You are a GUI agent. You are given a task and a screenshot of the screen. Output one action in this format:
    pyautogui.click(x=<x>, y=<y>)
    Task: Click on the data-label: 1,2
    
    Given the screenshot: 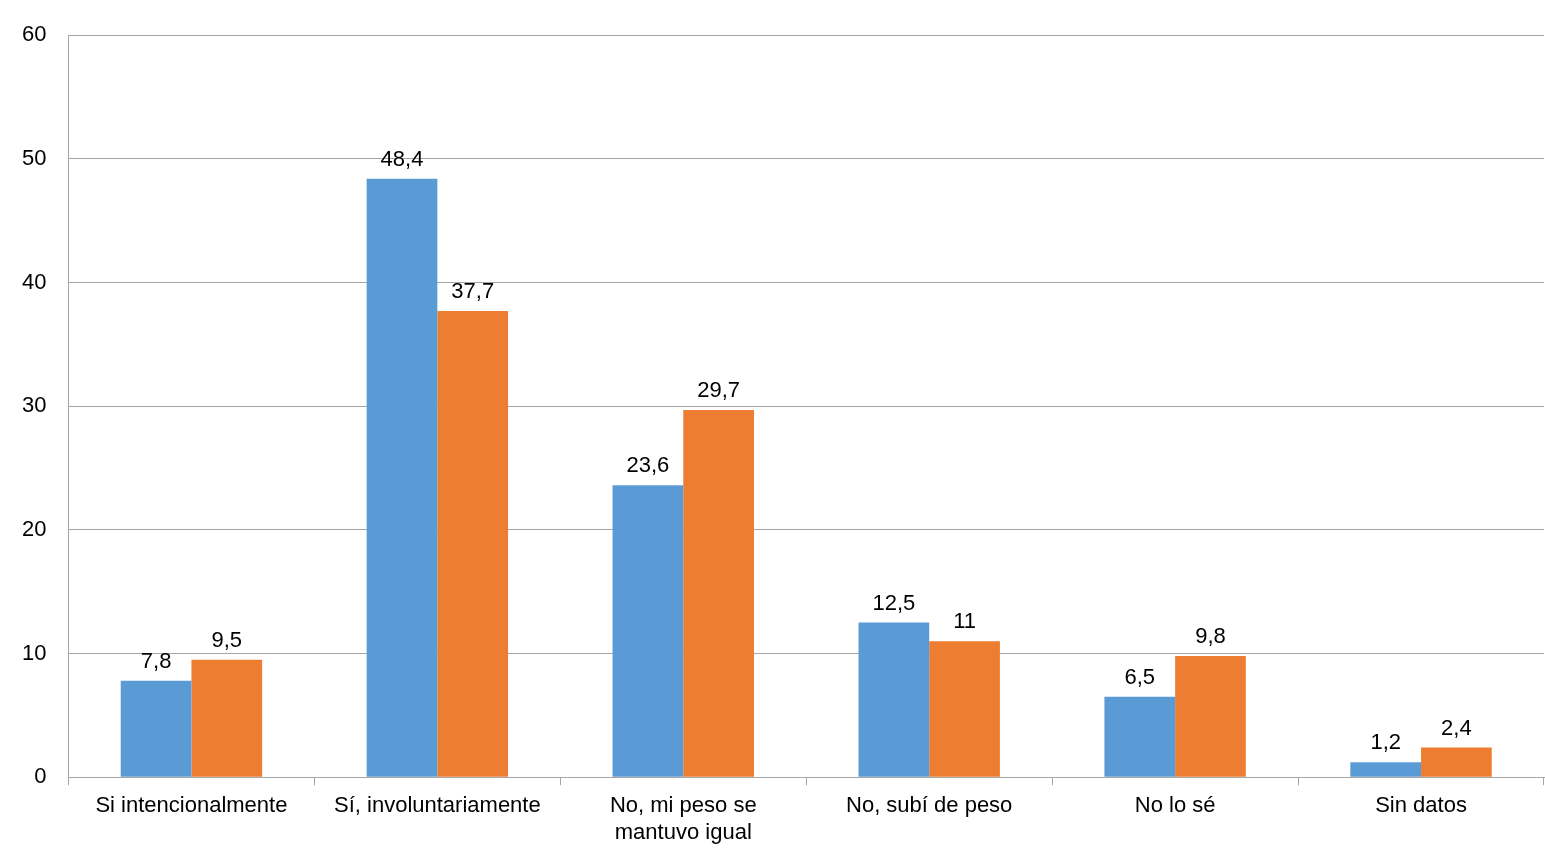 What is the action you would take?
    pyautogui.click(x=1385, y=742)
    